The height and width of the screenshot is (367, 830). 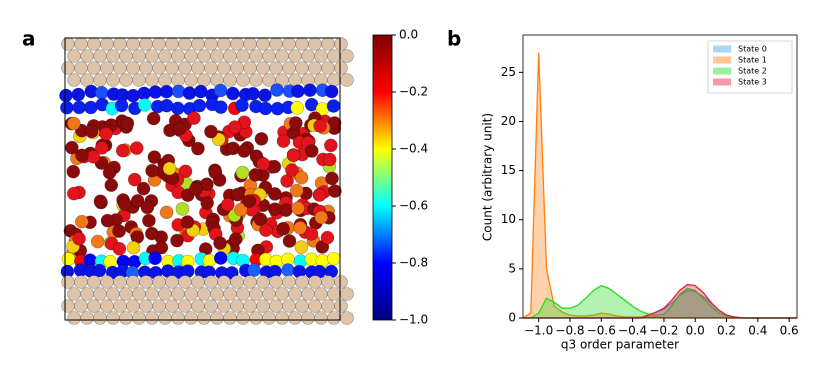 I want to click on y-axis-label: Count (arbitrary unit), so click(x=488, y=177).